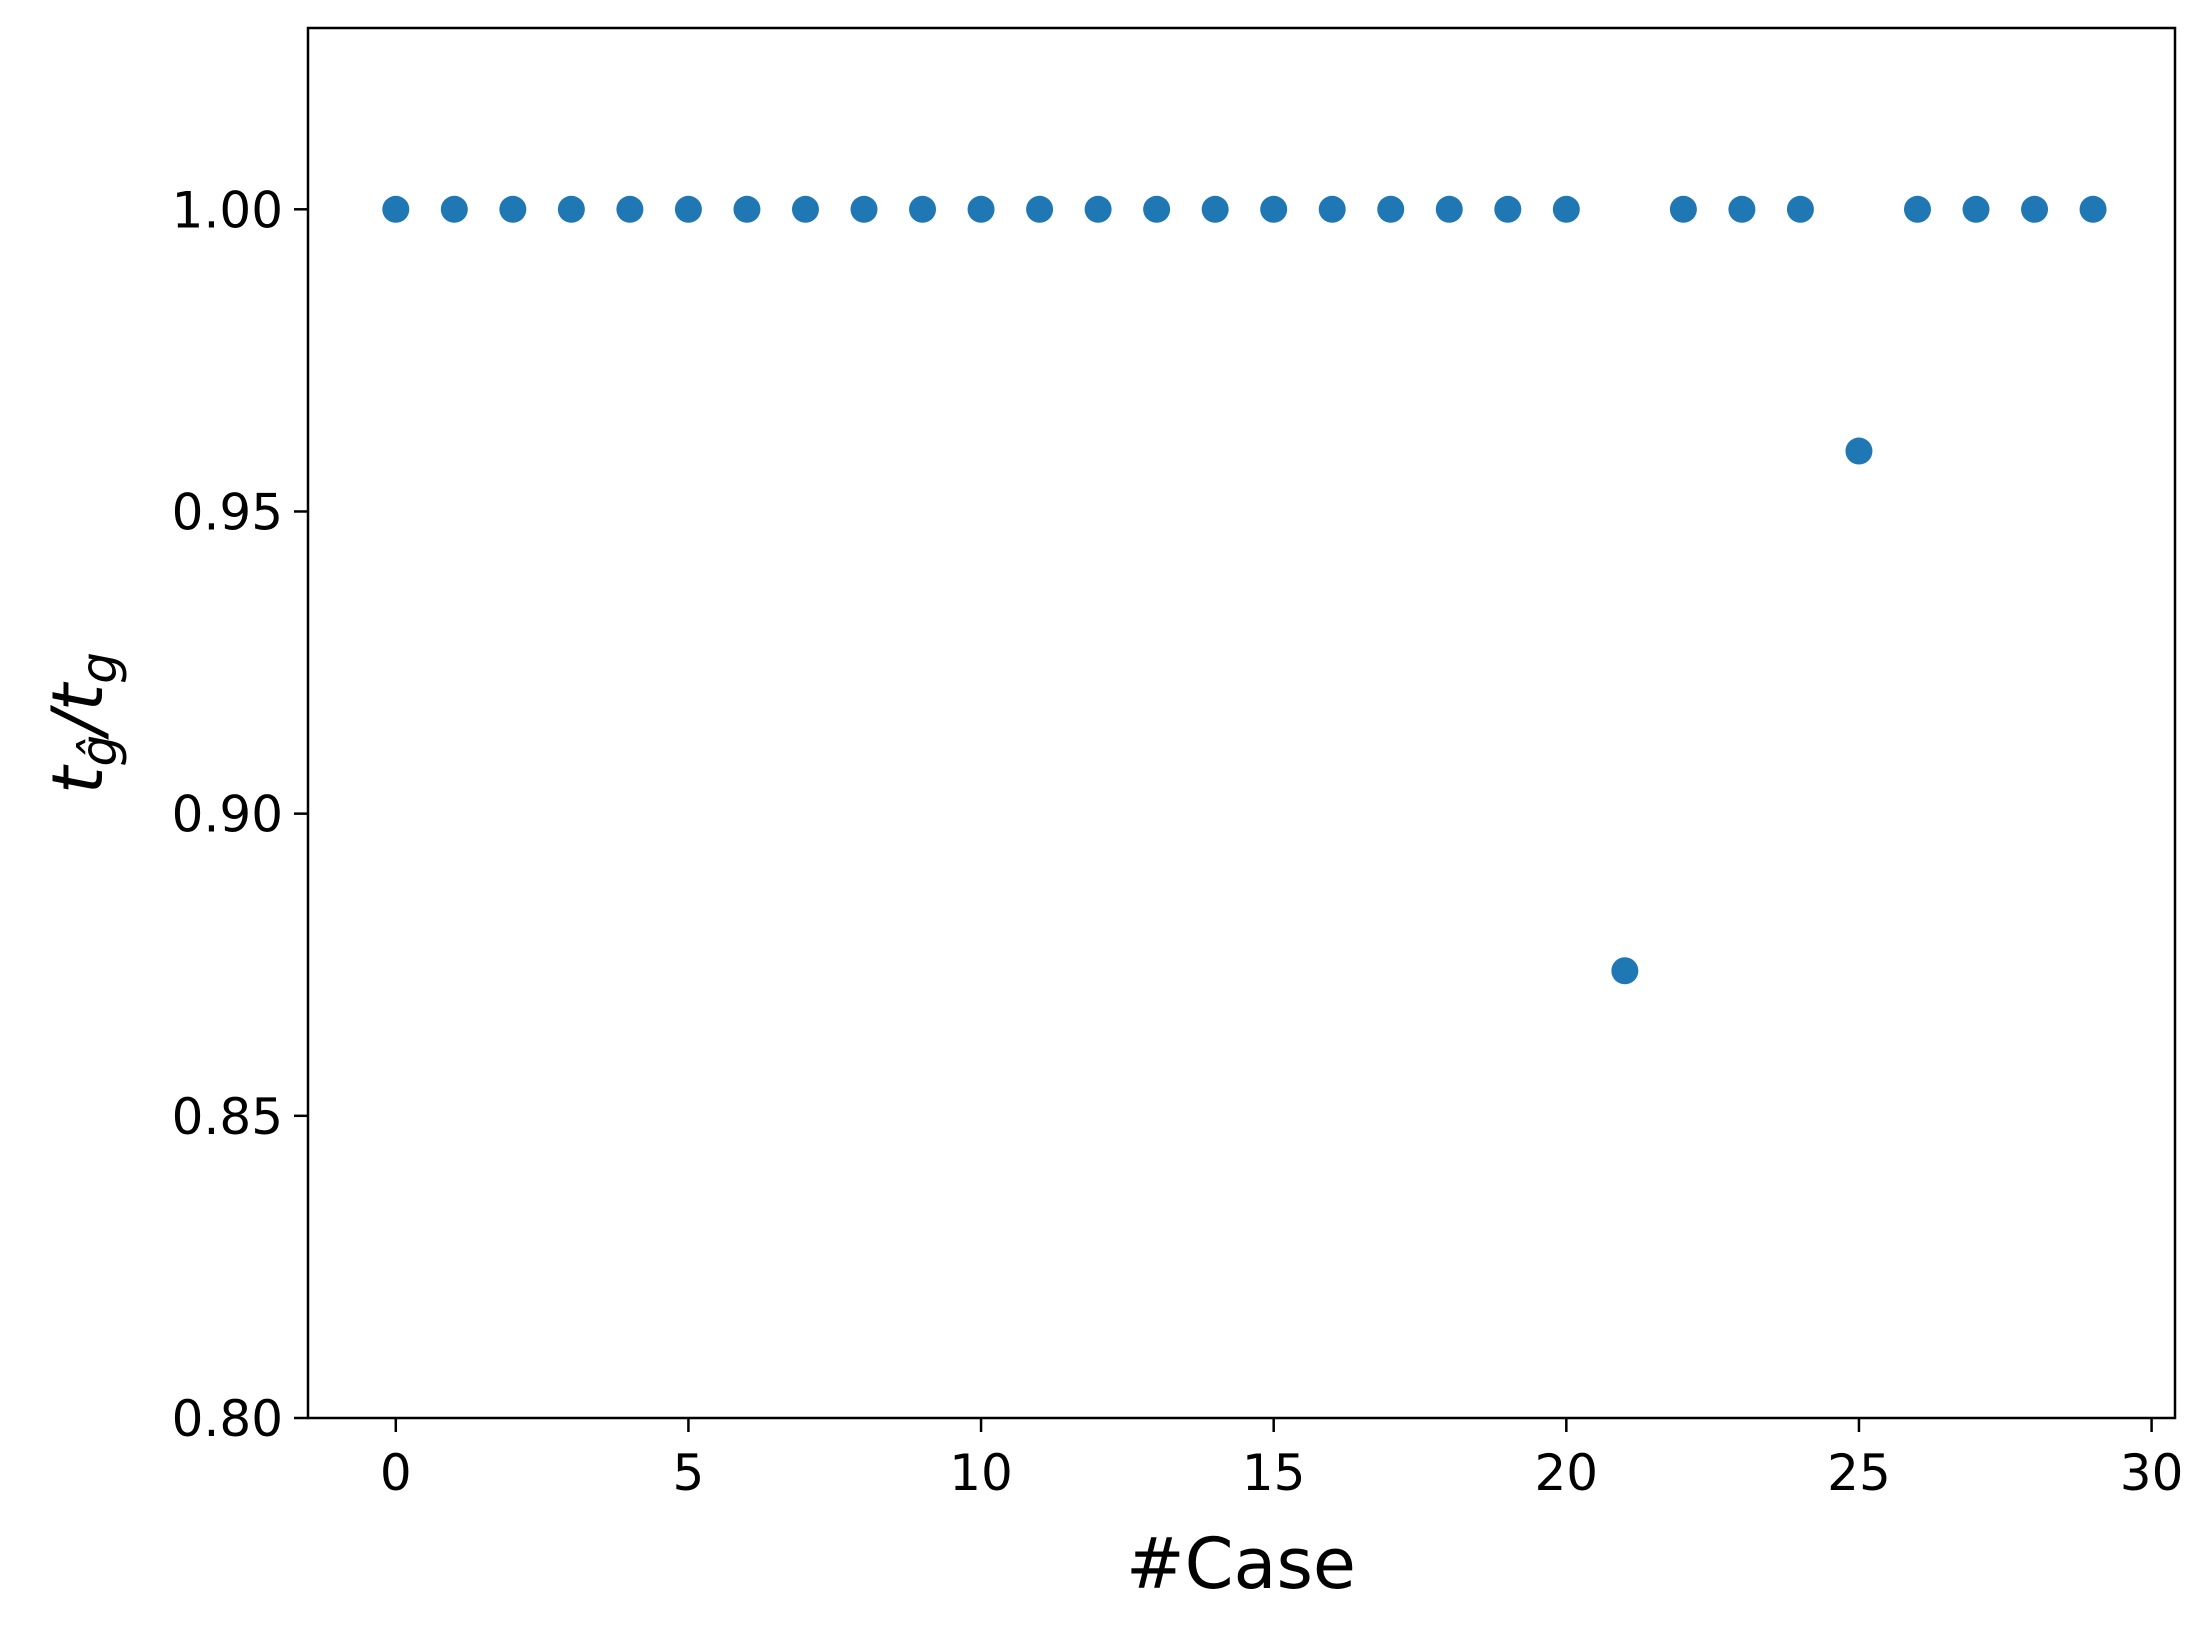  What do you see at coordinates (227, 210) in the screenshot?
I see `y-tick-label: 1.00` at bounding box center [227, 210].